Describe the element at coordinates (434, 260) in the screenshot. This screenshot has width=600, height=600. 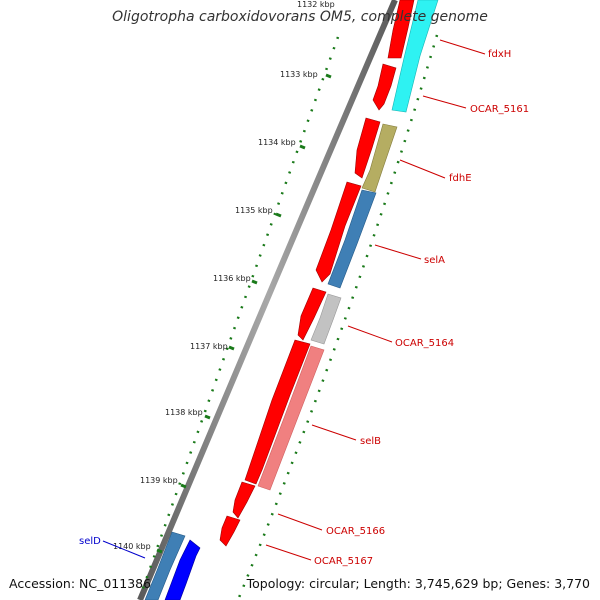
I see `gene-label-selA: selA` at that location.